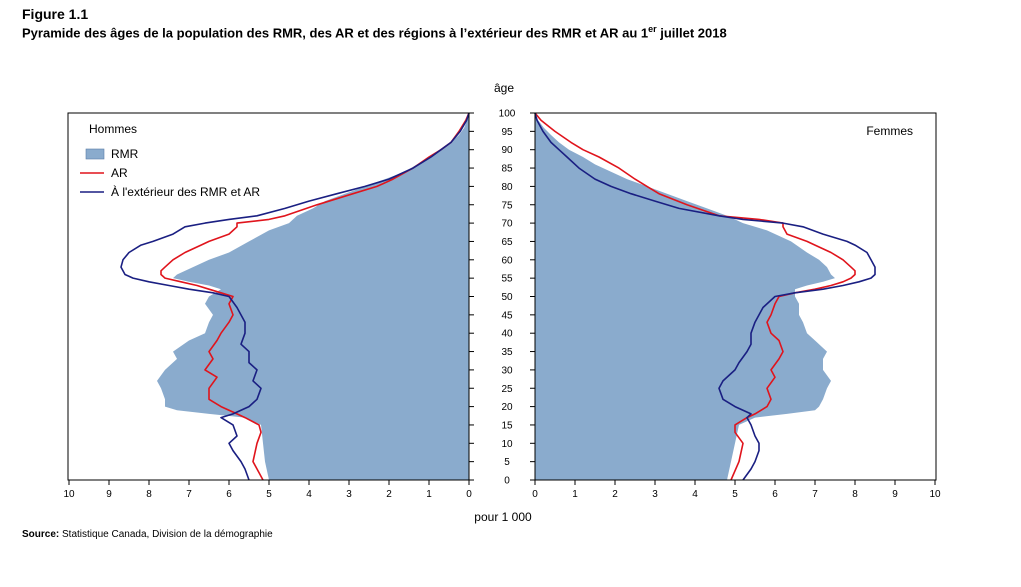 This screenshot has width=1021, height=587. I want to click on x-tick-label-left-5: 5, so click(269, 494).